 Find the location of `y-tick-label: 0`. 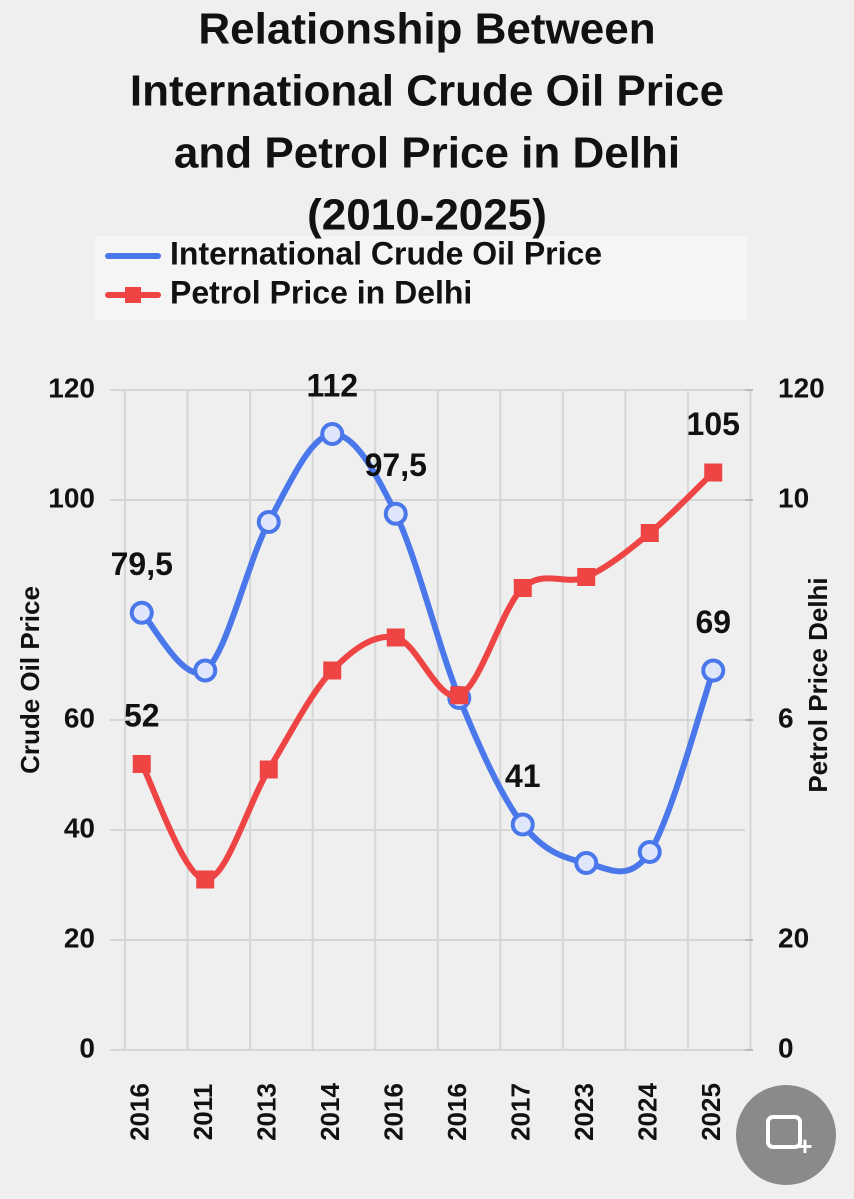

y-tick-label: 0 is located at coordinates (87, 1047).